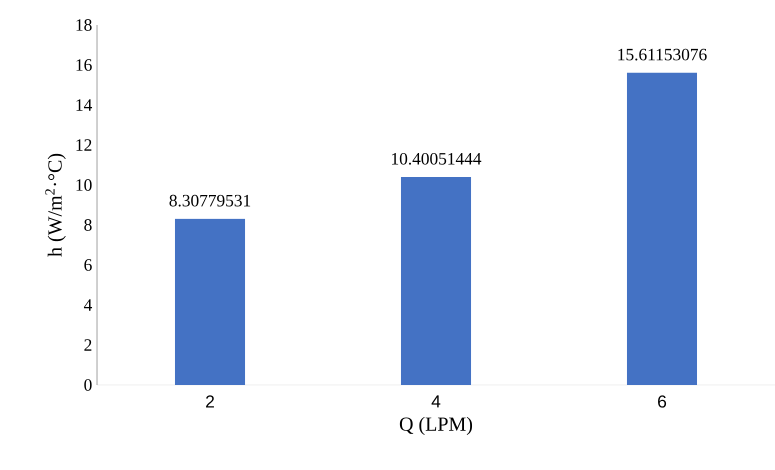  Describe the element at coordinates (436, 401) in the screenshot. I see `x-tick-label: 4` at that location.